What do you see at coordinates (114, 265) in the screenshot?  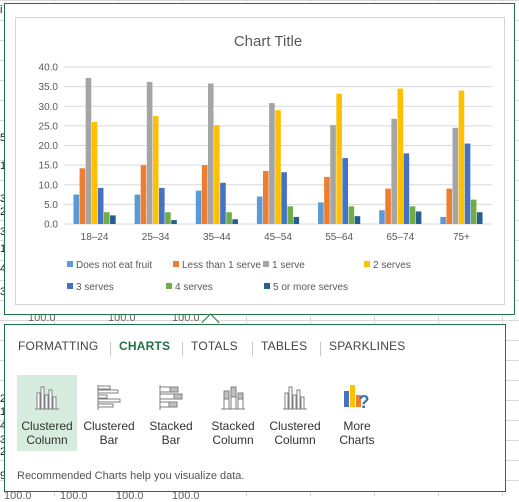 I see `legend-label: Does not eat fruit` at bounding box center [114, 265].